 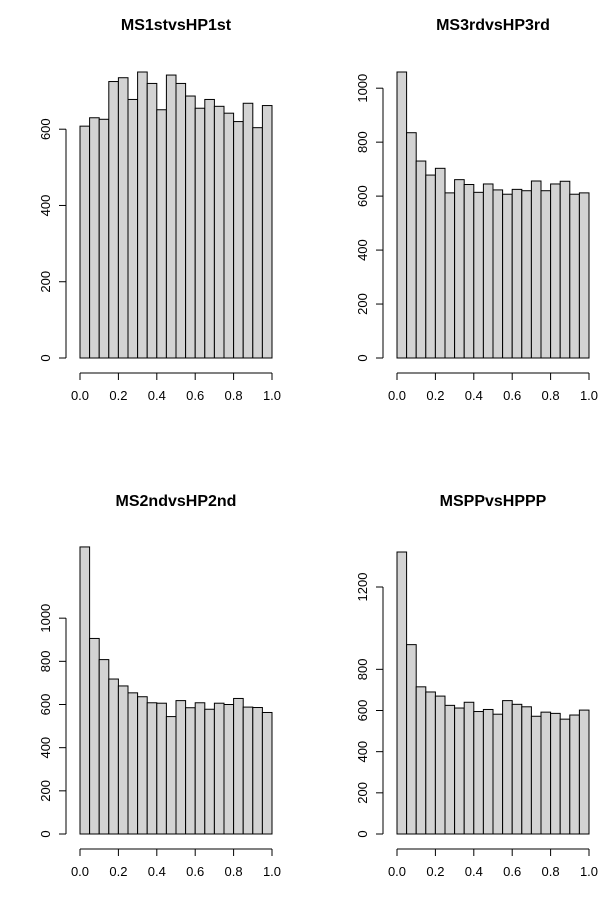 What do you see at coordinates (176, 501) in the screenshot?
I see `chart-title: MS2ndvsHP2nd` at bounding box center [176, 501].